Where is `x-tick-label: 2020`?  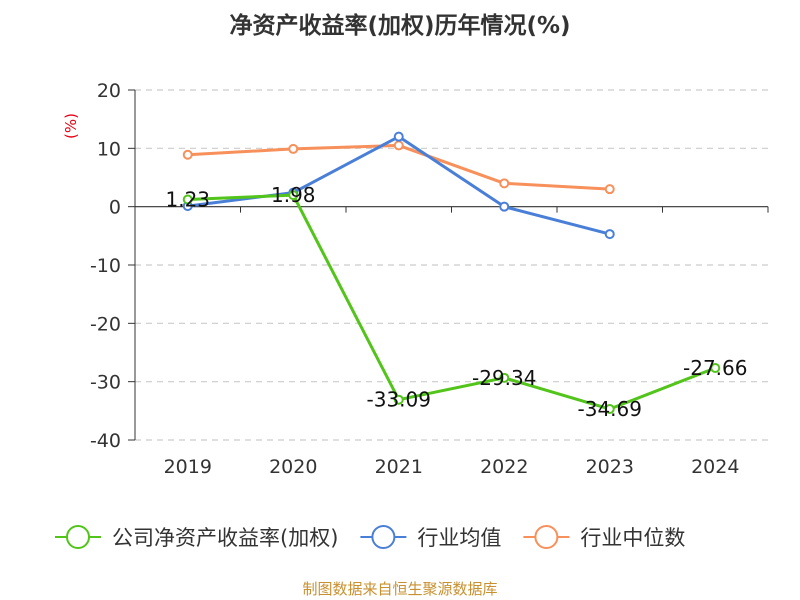 x-tick-label: 2020 is located at coordinates (293, 467).